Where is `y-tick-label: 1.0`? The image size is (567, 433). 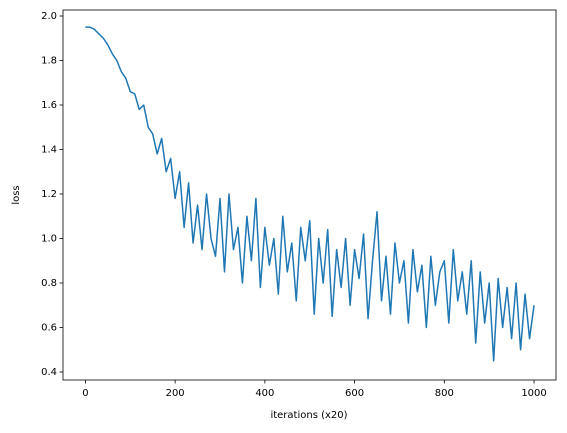 y-tick-label: 1.0 is located at coordinates (49, 238).